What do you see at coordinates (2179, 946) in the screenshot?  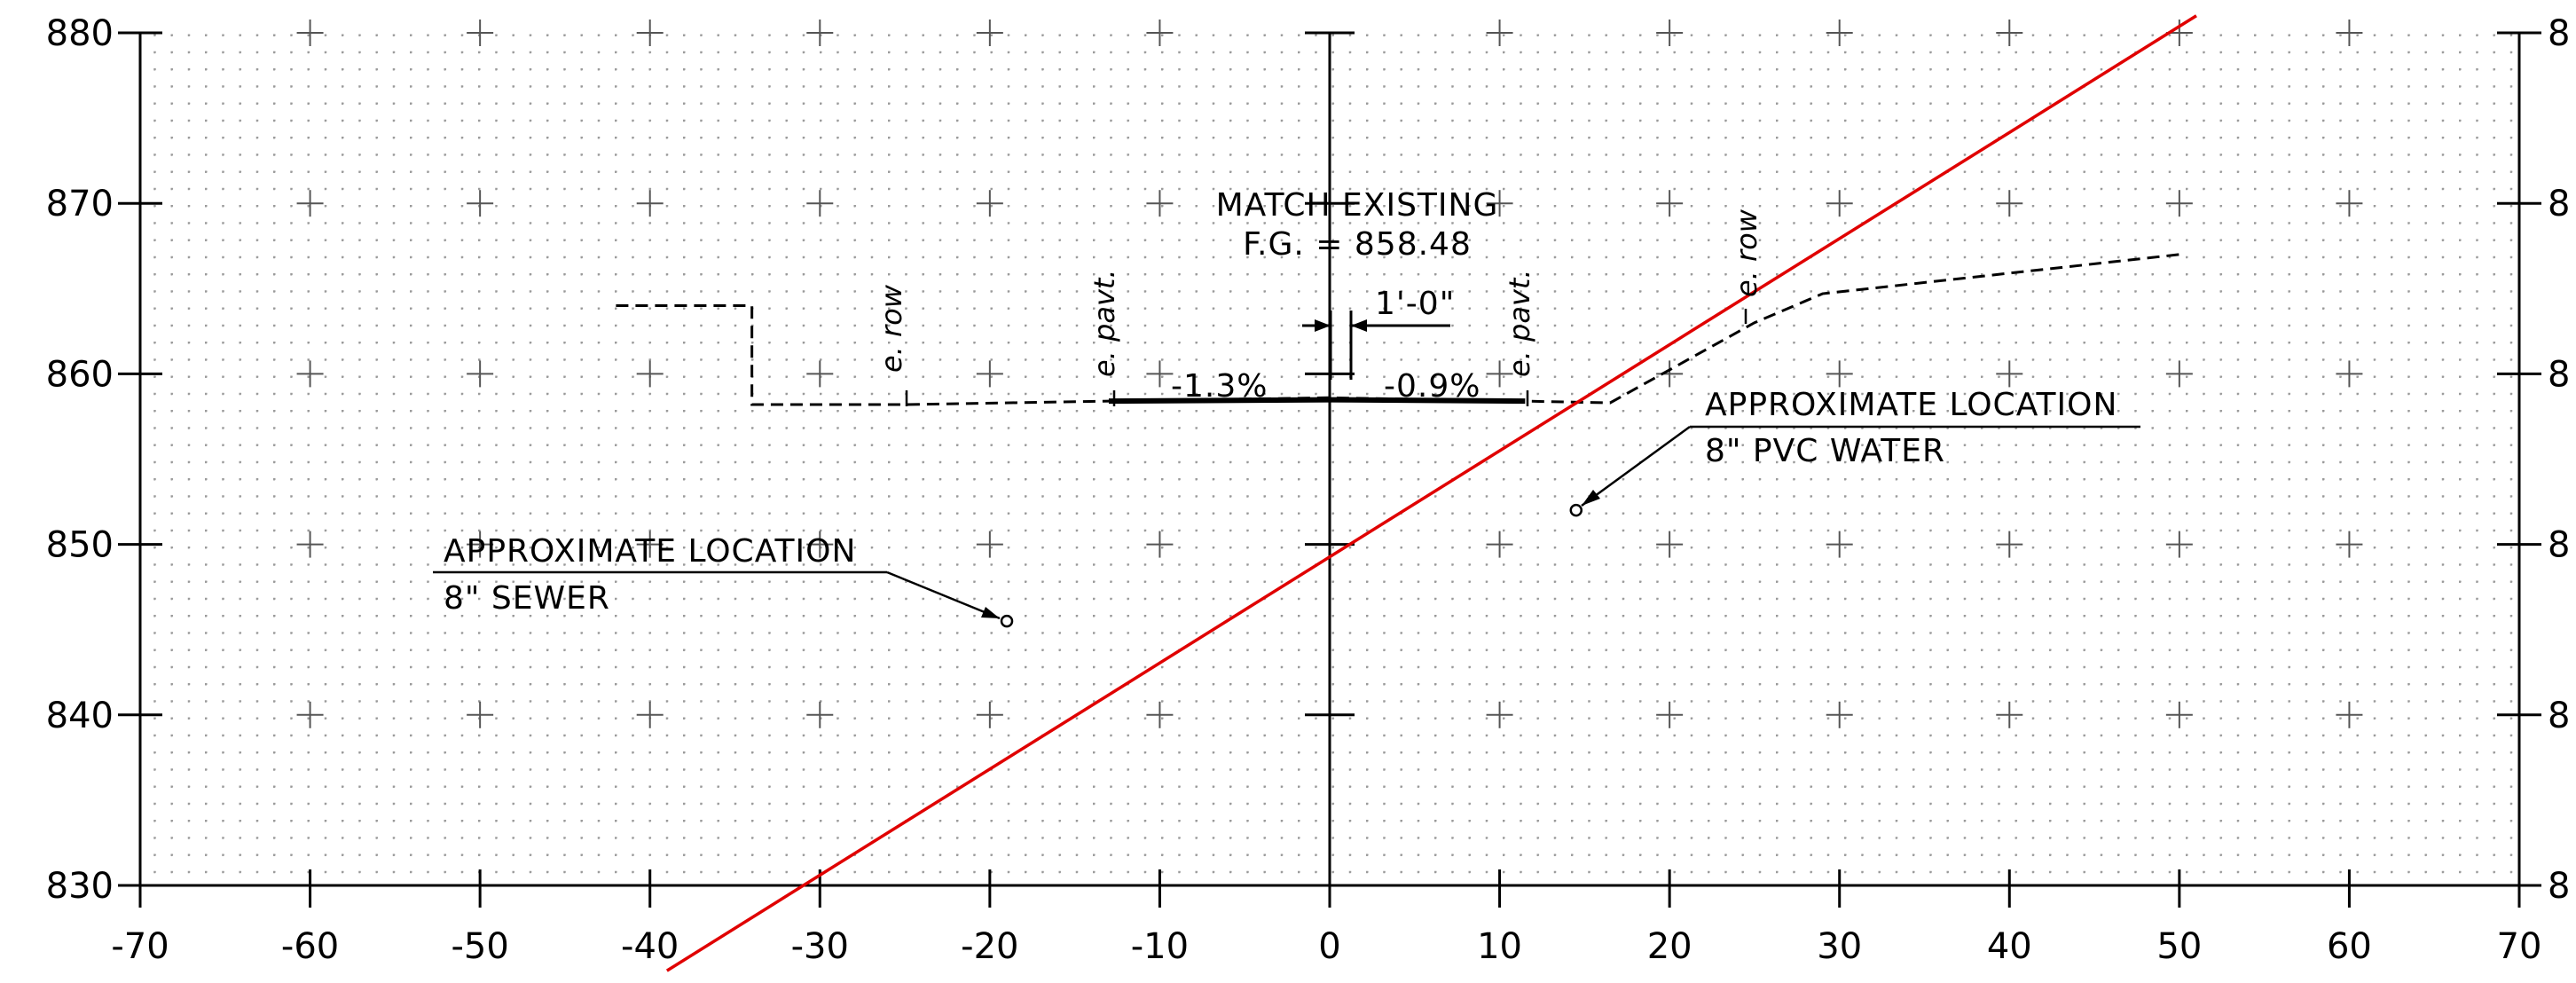 I see `x-tick-label: 50` at bounding box center [2179, 946].